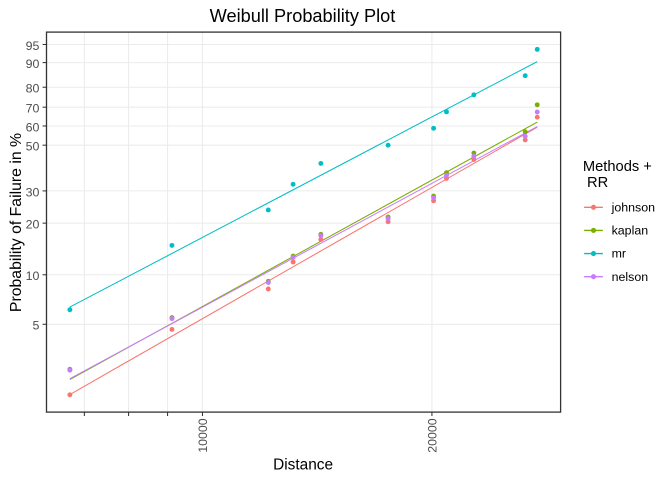 This screenshot has width=672, height=480. Describe the element at coordinates (203, 435) in the screenshot. I see `svg-text: 10000` at that location.